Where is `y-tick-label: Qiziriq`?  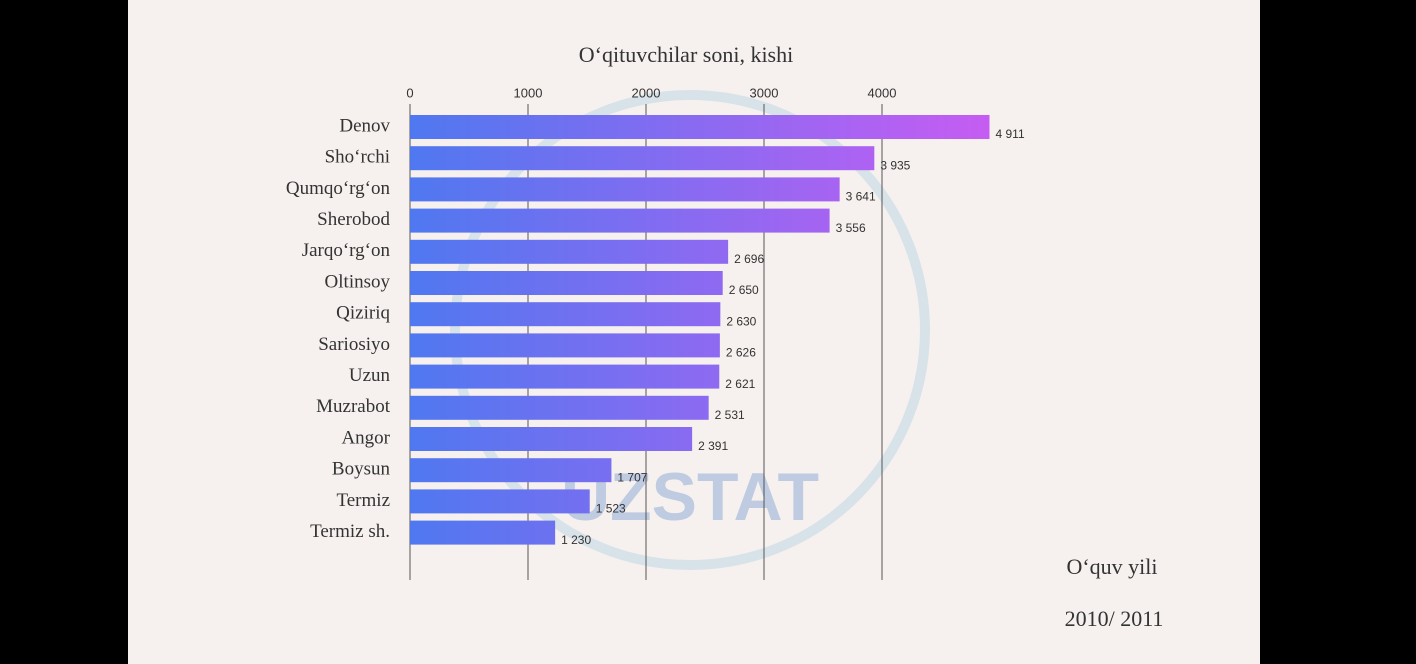 y-tick-label: Qiziriq is located at coordinates (363, 313).